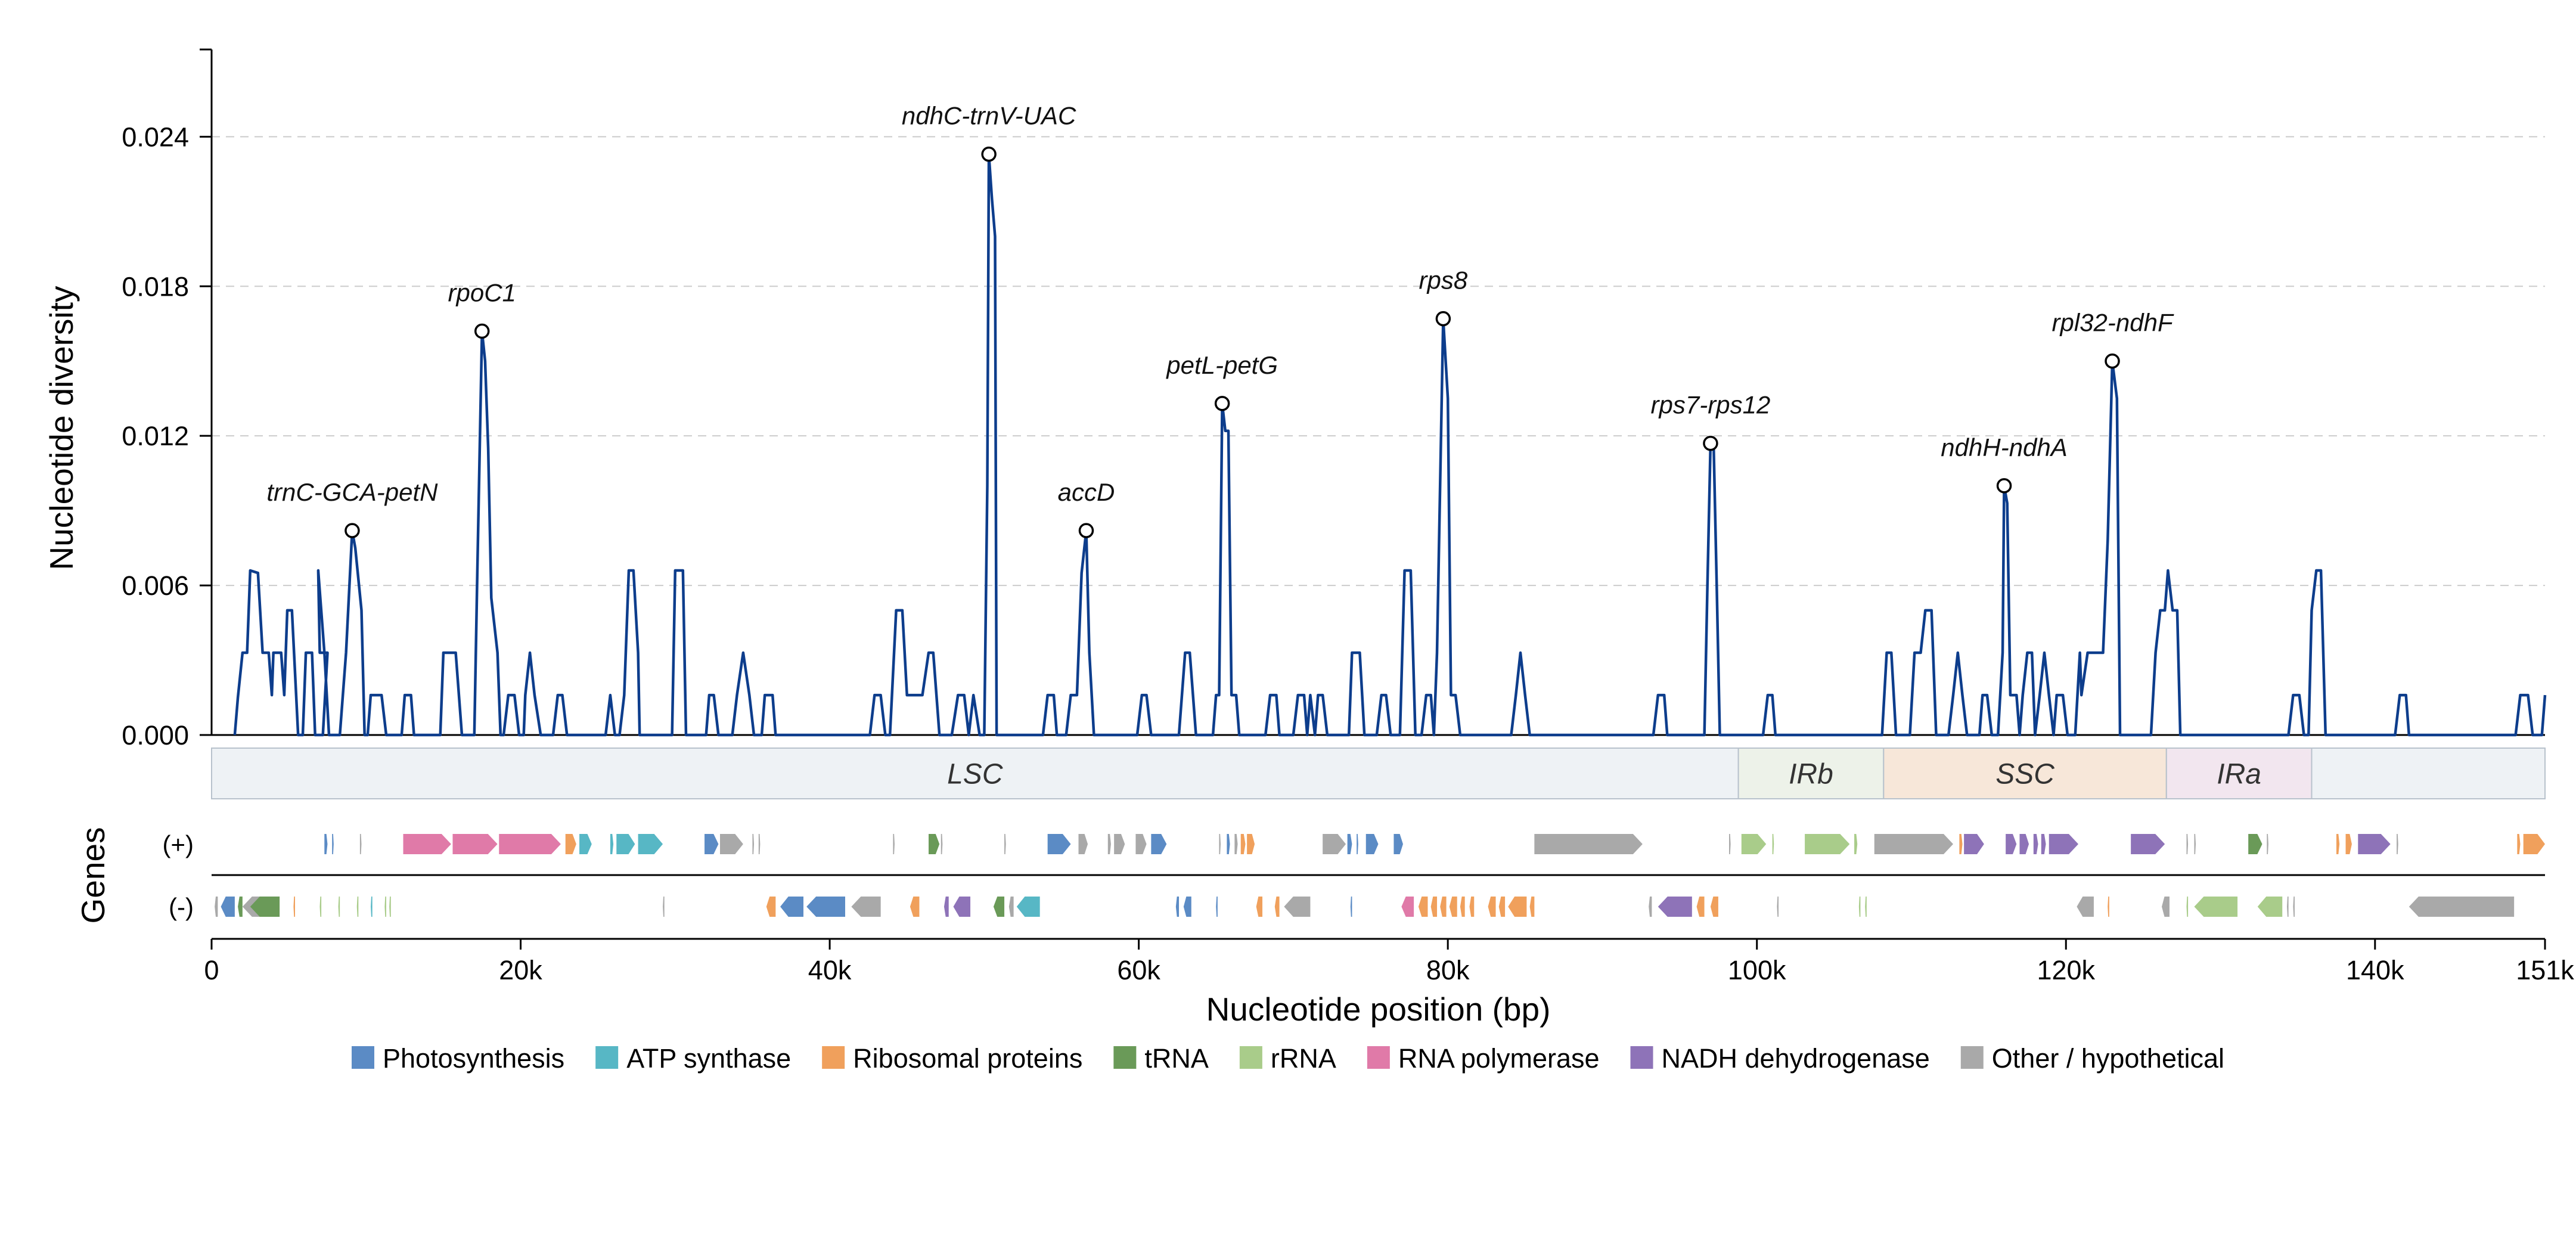 This screenshot has height=1253, width=2576. I want to click on x-tick-label: 40k, so click(830, 970).